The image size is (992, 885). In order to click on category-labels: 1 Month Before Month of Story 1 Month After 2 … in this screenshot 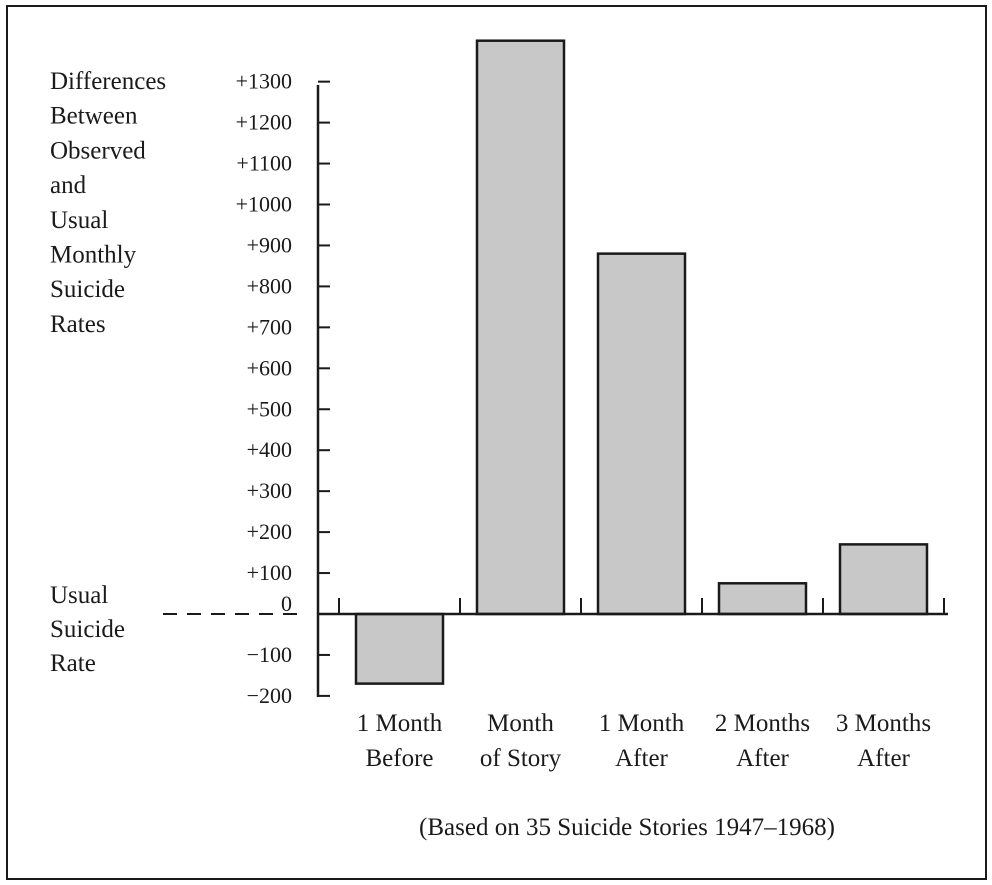, I will do `click(644, 741)`.